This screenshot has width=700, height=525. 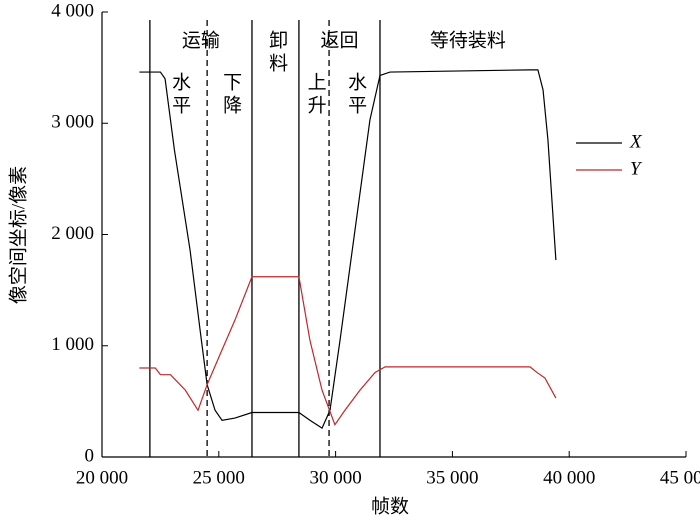 What do you see at coordinates (452, 477) in the screenshot?
I see `x-tick-label: 35 000` at bounding box center [452, 477].